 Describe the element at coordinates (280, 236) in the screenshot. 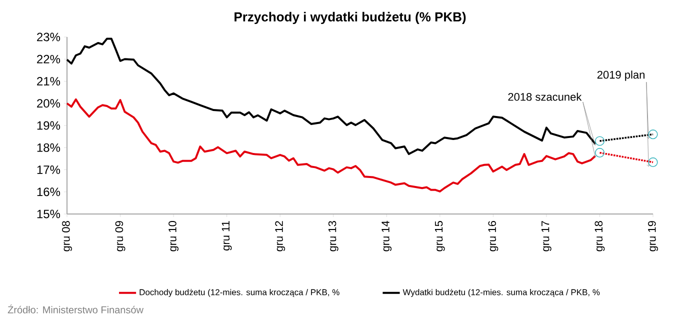

I see `x-tick-label: gru 12` at that location.